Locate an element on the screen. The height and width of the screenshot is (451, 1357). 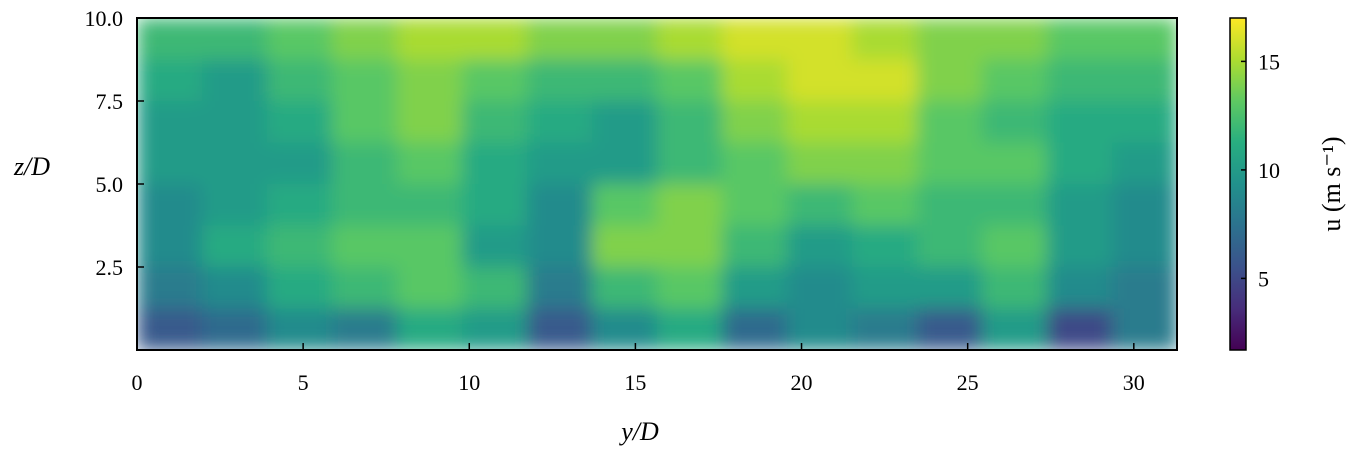
y-tick-label: 10.0 is located at coordinates (104, 18).